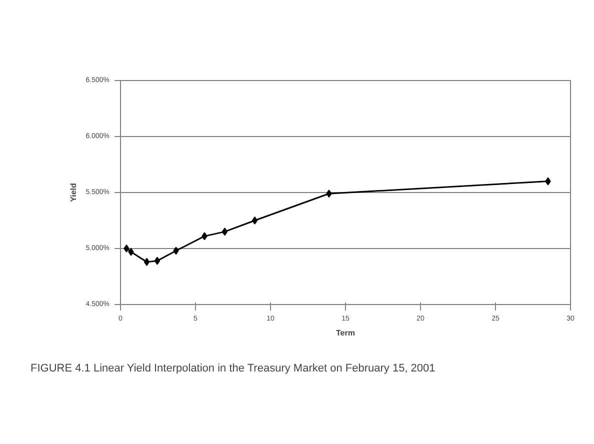 Image resolution: width=594 pixels, height=444 pixels. What do you see at coordinates (73, 192) in the screenshot?
I see `y-axis-title: Yield` at bounding box center [73, 192].